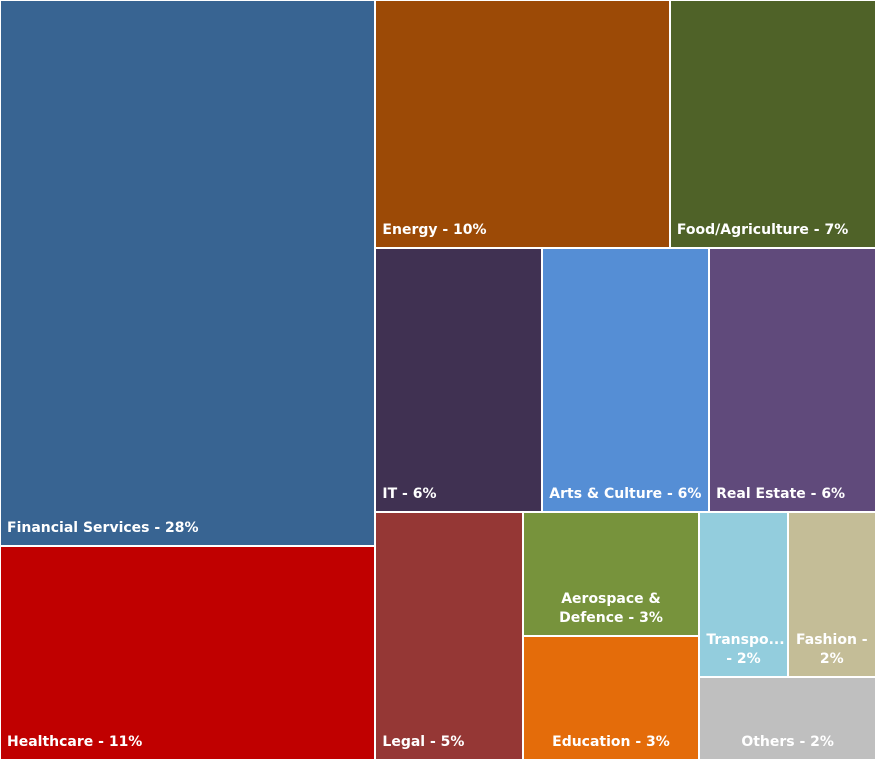 The height and width of the screenshot is (760, 876). Describe the element at coordinates (792, 380) in the screenshot. I see `treemap-cell: Real Estate - 6%` at that location.